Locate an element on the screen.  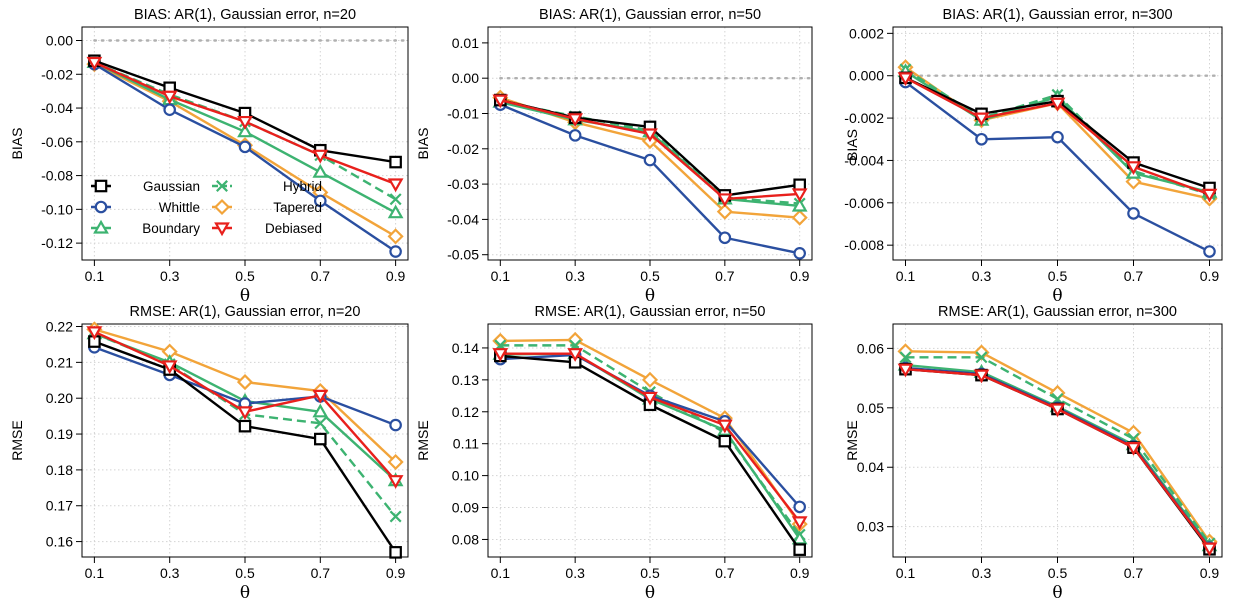
y-tick-label: 0.08 is located at coordinates (465, 539).